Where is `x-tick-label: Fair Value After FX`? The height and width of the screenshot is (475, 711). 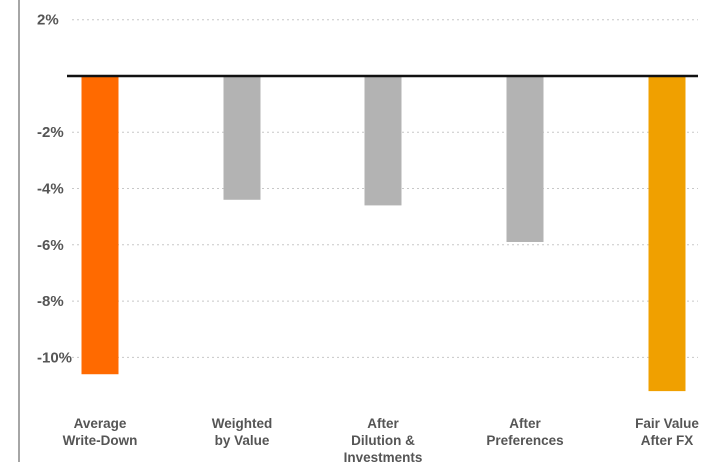
x-tick-label: Fair Value After FX is located at coordinates (667, 432).